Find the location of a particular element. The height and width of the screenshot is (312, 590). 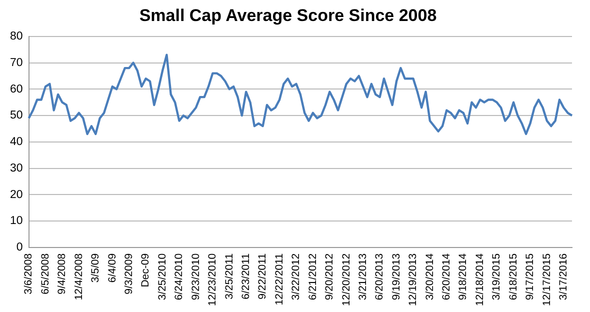

chart-title: Small Cap Average Score Since 2008 is located at coordinates (288, 15).